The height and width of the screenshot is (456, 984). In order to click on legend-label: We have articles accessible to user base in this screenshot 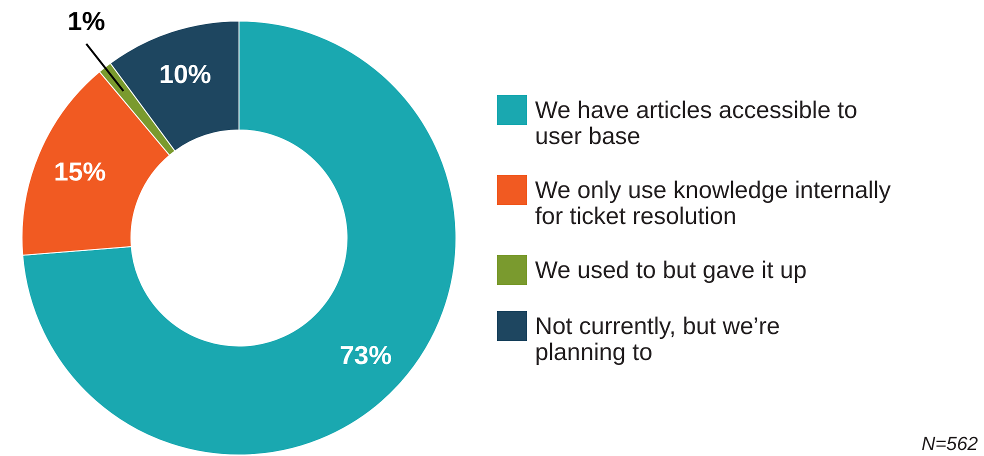, I will do `click(696, 123)`.